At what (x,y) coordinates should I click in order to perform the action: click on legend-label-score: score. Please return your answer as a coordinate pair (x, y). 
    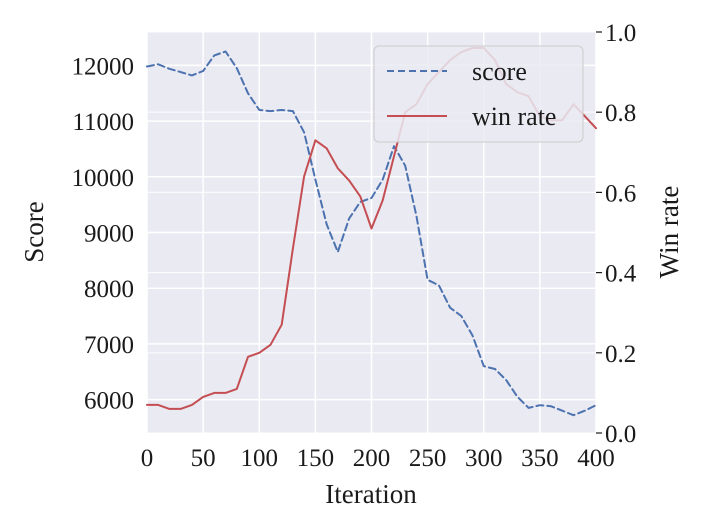
    Looking at the image, I should click on (499, 71).